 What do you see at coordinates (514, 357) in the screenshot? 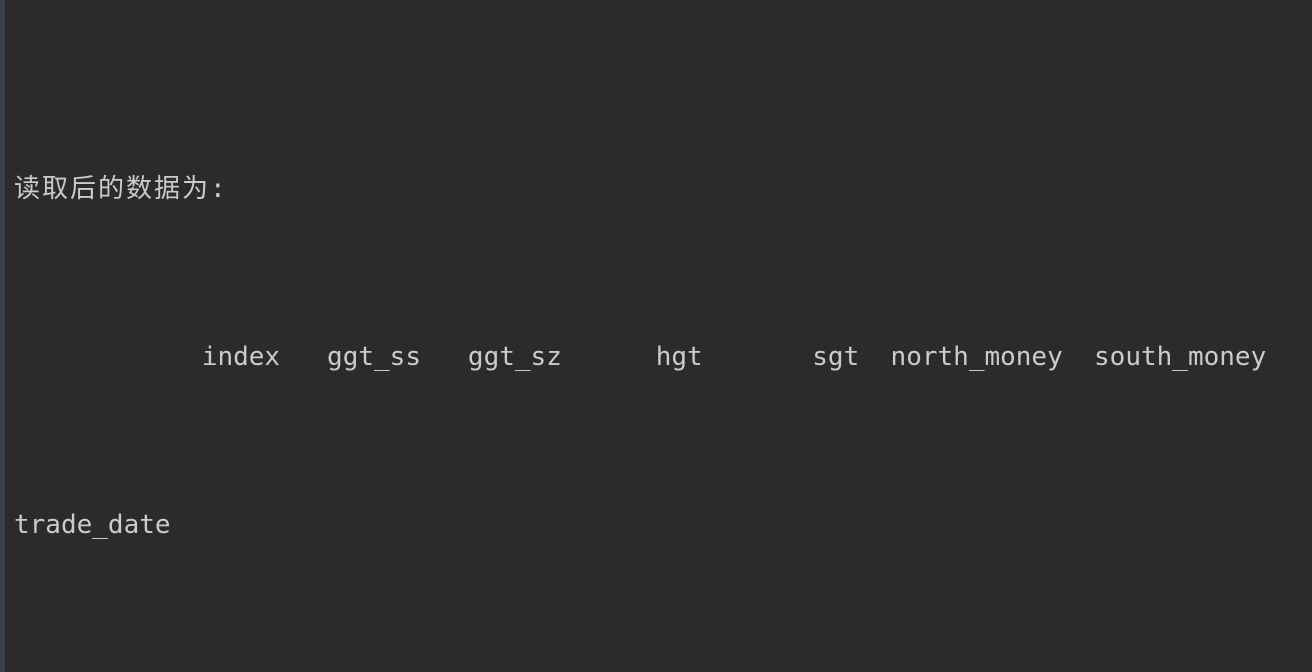
I see `column-header-ggt-sz: ggt_sz` at bounding box center [514, 357].